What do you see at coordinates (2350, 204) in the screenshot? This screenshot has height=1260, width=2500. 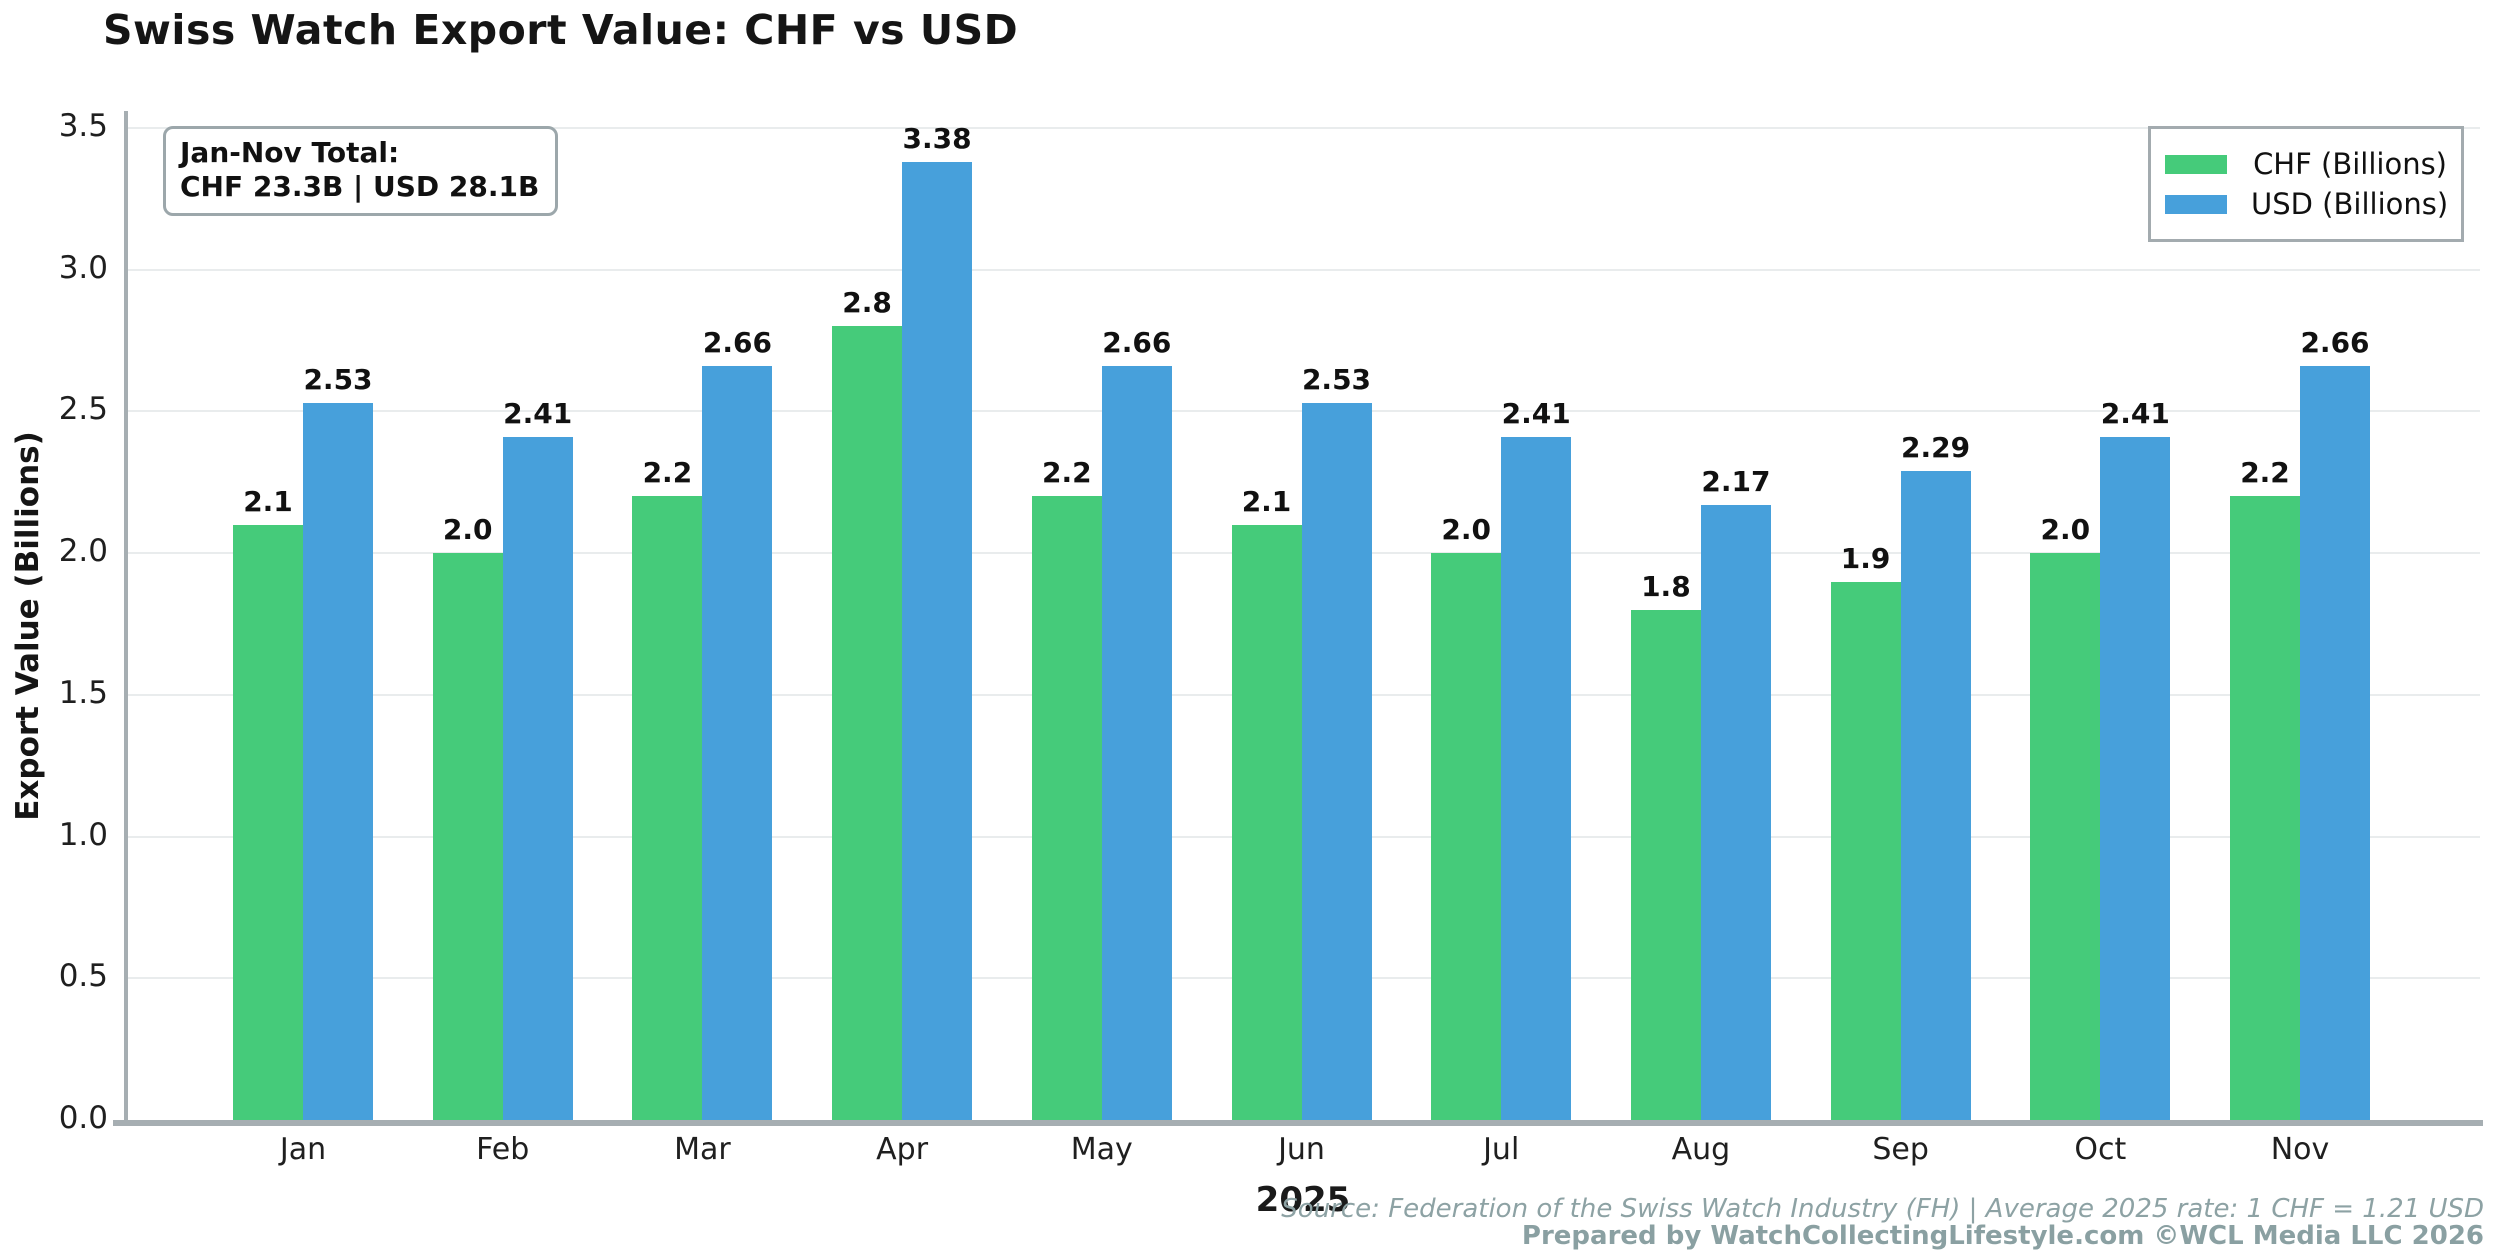 I see `legend-label-usd: USD (Billions)` at bounding box center [2350, 204].